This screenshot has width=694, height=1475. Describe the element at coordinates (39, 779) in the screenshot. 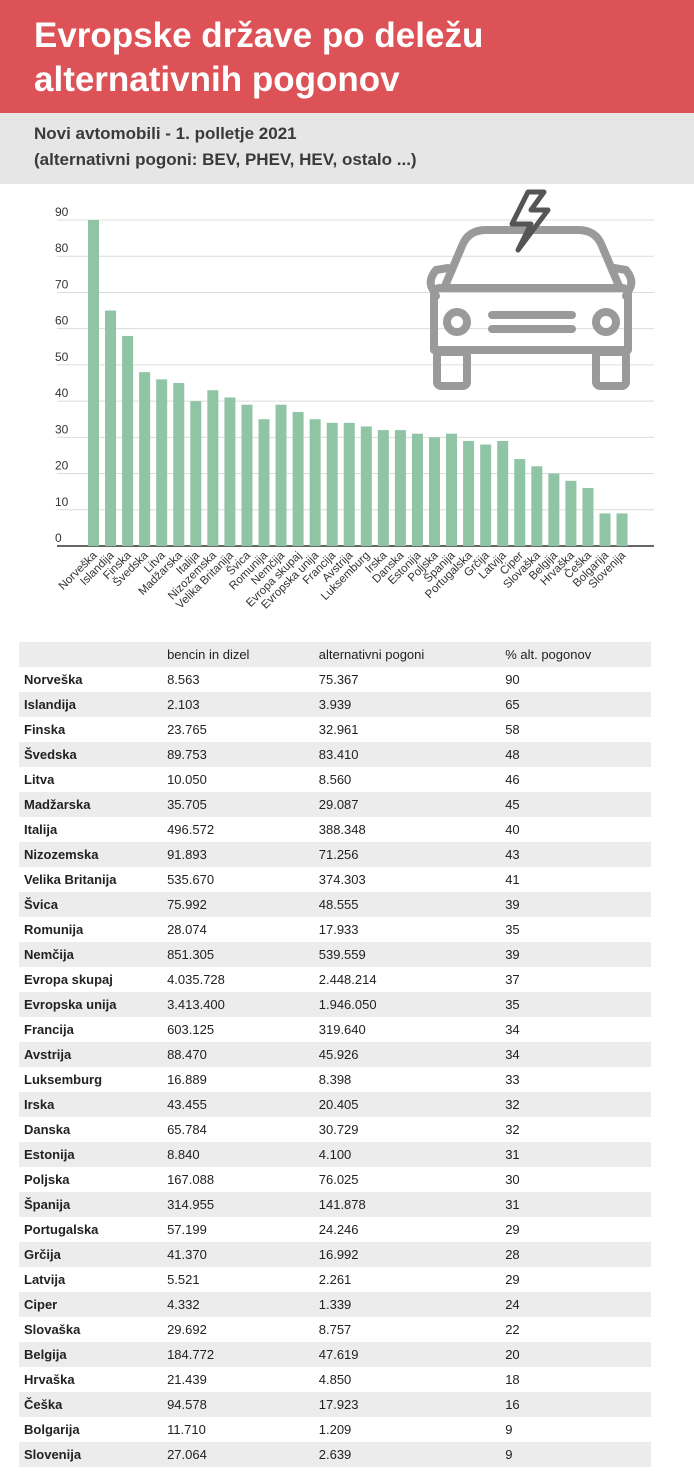

I see `table-cell-country: Litva` at that location.